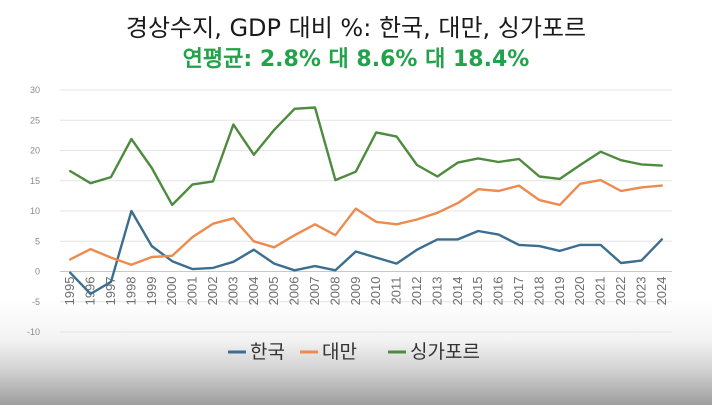  What do you see at coordinates (232, 291) in the screenshot?
I see `x-tick-label: 2003` at bounding box center [232, 291].